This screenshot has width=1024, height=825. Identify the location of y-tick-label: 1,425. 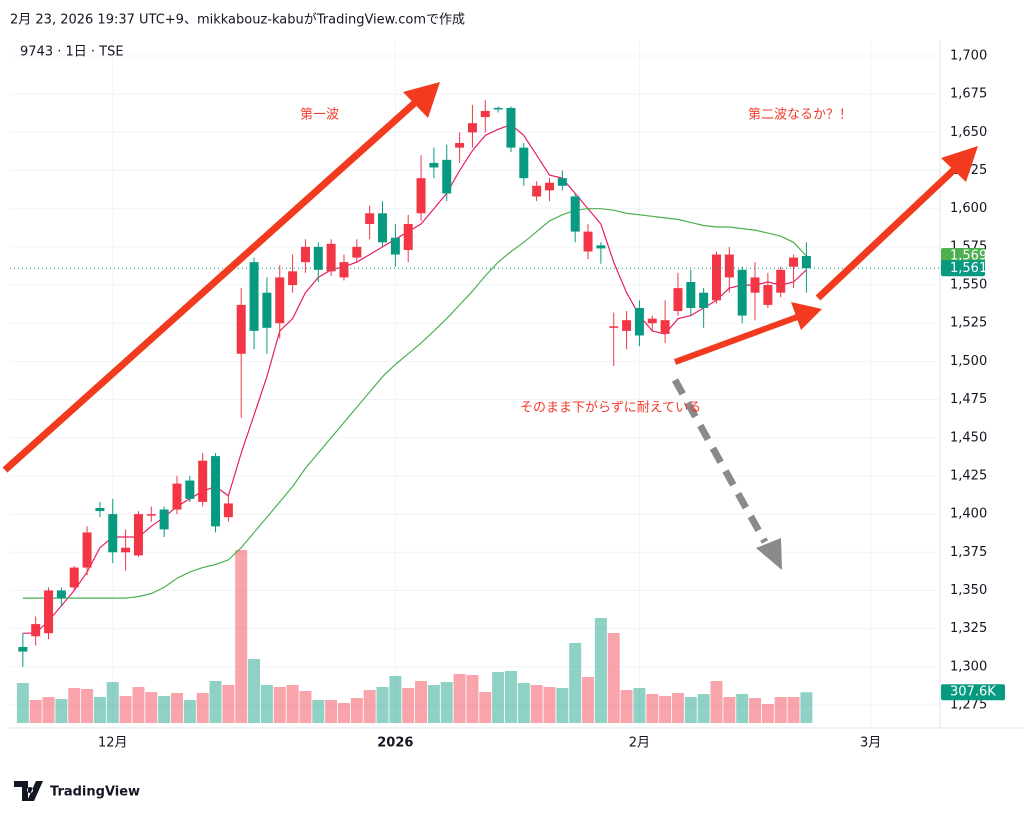
(968, 475).